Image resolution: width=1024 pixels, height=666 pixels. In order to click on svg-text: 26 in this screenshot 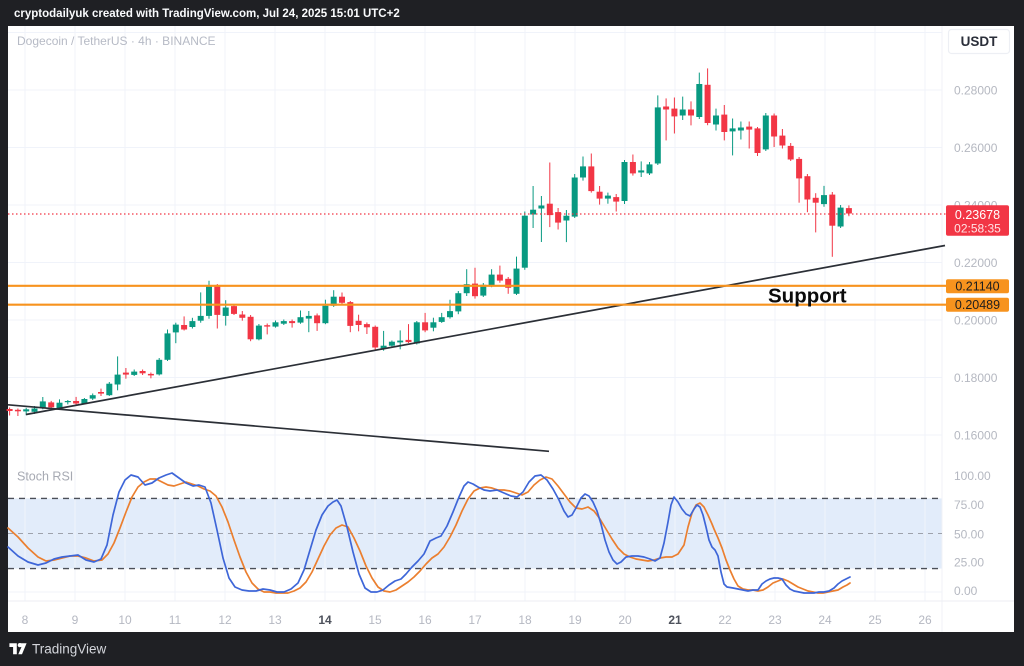, I will do `click(925, 620)`.